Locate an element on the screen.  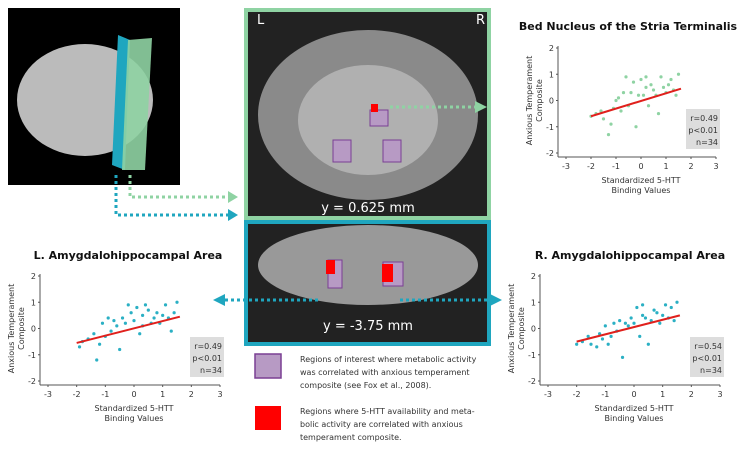
x-tick-label: -3 is located at coordinates (48, 394).